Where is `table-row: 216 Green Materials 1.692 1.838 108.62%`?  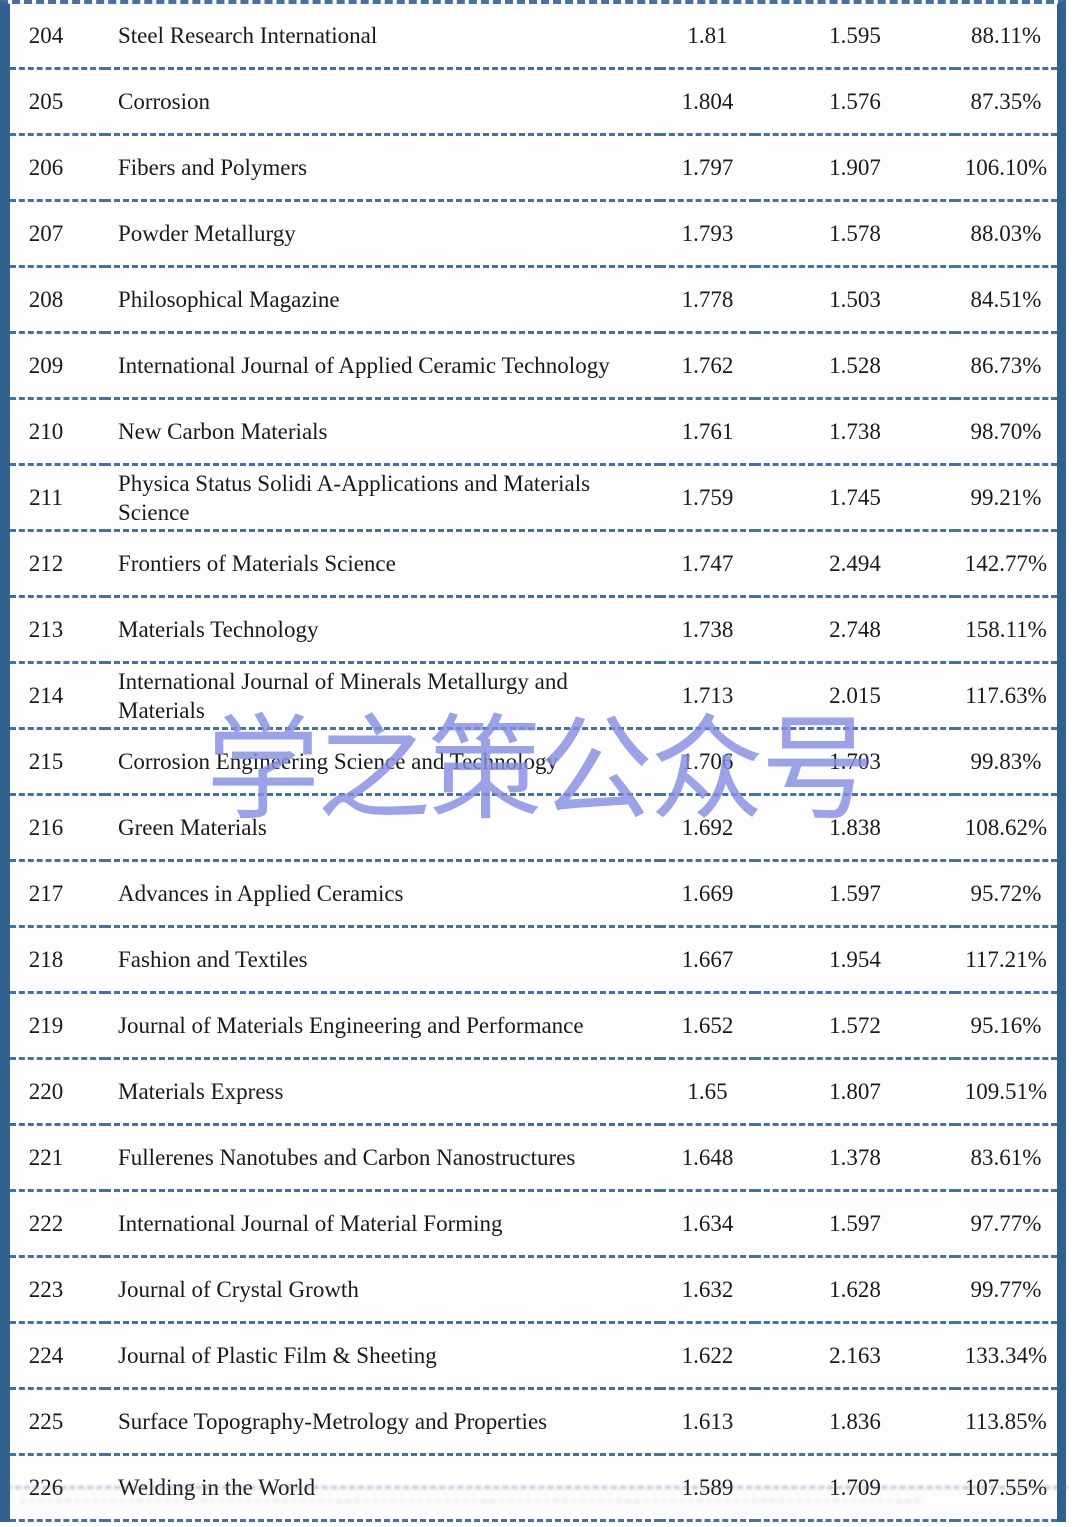
table-row: 216 Green Materials 1.692 1.838 108.62% is located at coordinates (533, 828).